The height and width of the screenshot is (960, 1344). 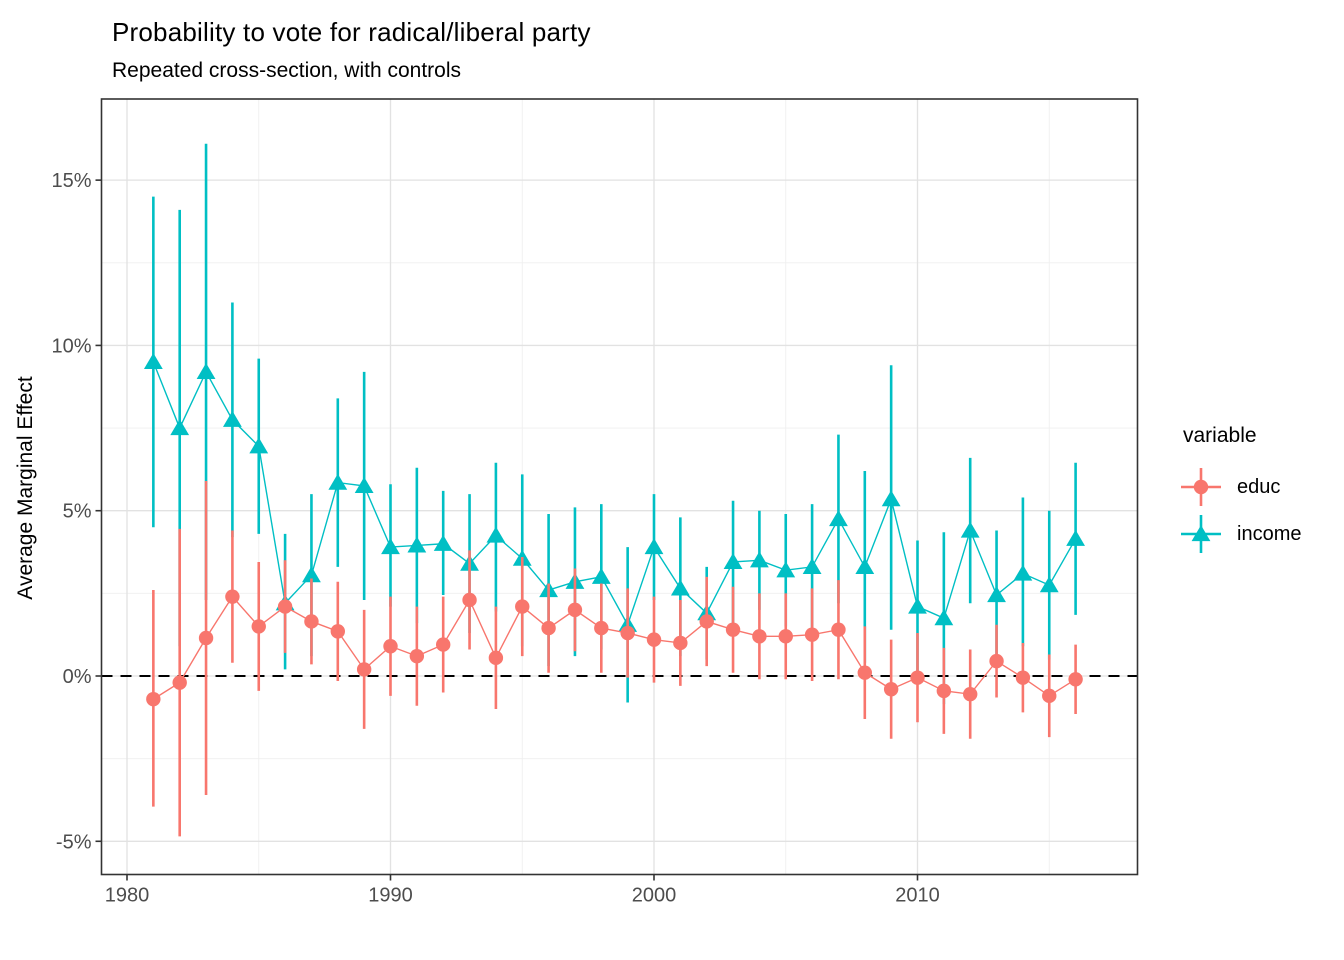 I want to click on educ-pointrange-icon, so click(x=1201, y=487).